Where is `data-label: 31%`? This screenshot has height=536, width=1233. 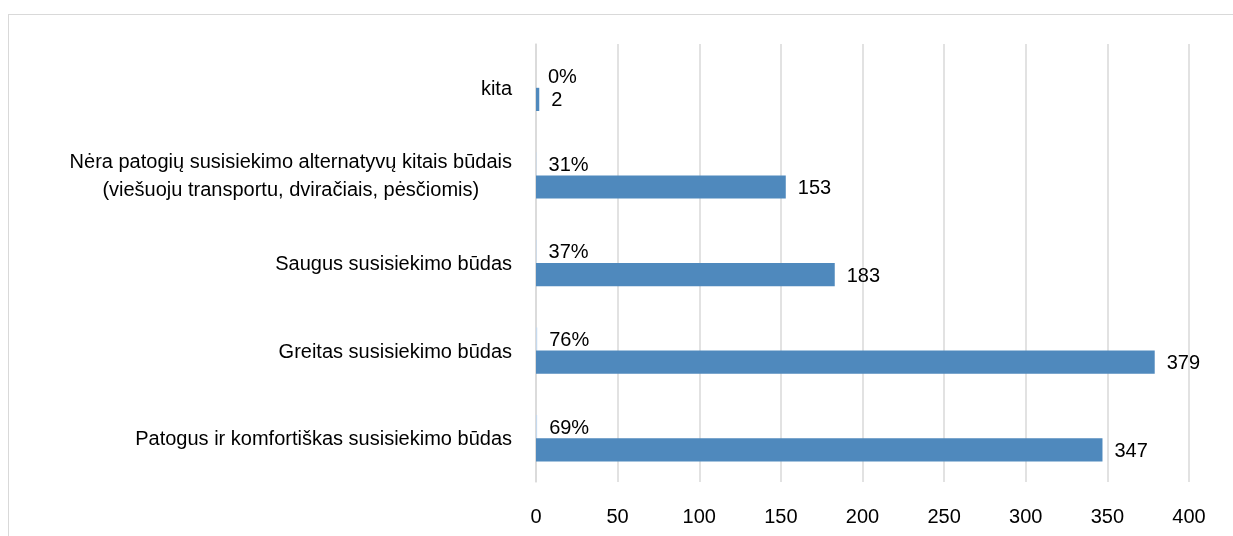 data-label: 31% is located at coordinates (568, 163).